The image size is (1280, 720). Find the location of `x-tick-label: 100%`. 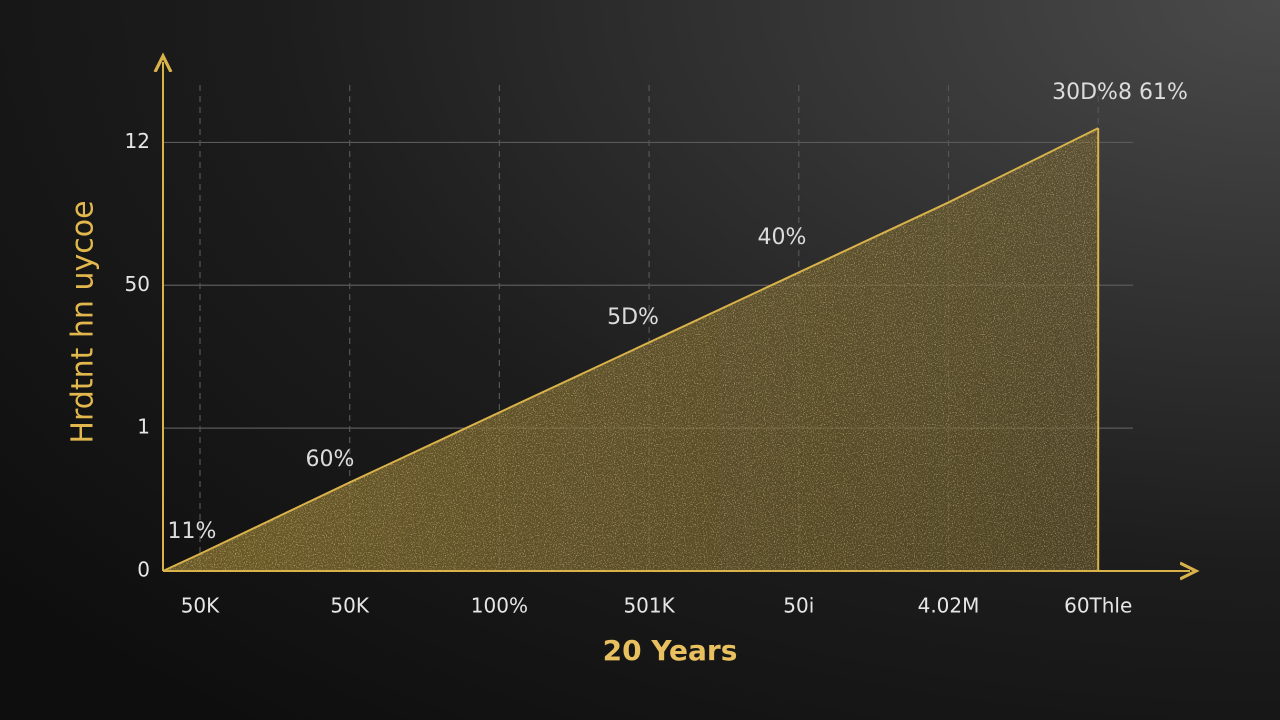

x-tick-label: 100% is located at coordinates (499, 606).